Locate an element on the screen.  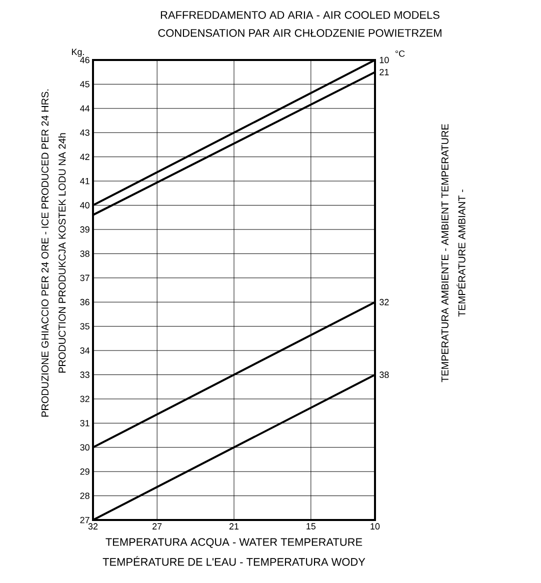
y-tick-label: 31 is located at coordinates (85, 423).